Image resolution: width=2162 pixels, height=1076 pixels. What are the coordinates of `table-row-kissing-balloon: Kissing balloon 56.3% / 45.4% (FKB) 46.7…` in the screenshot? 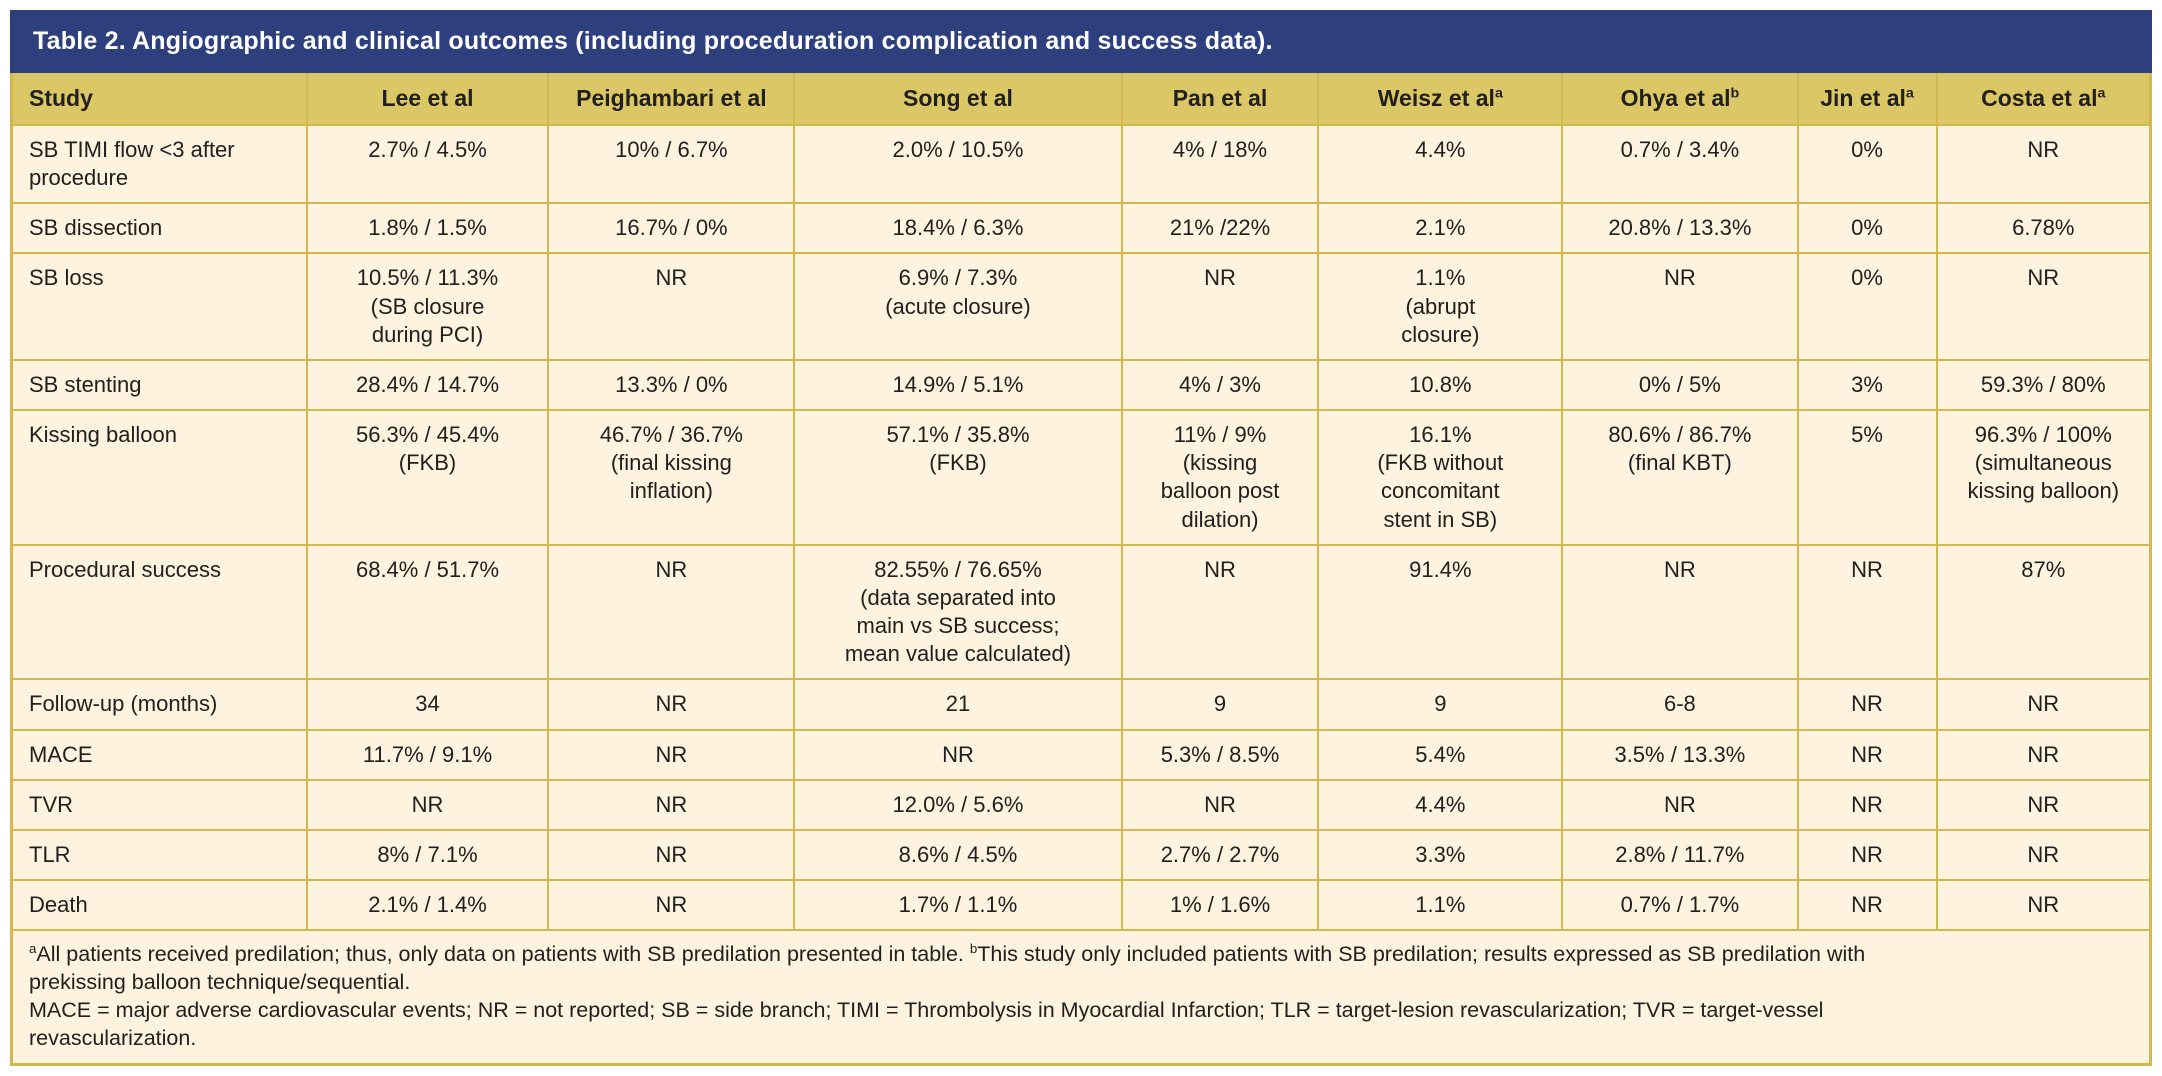 It's located at (1081, 477).